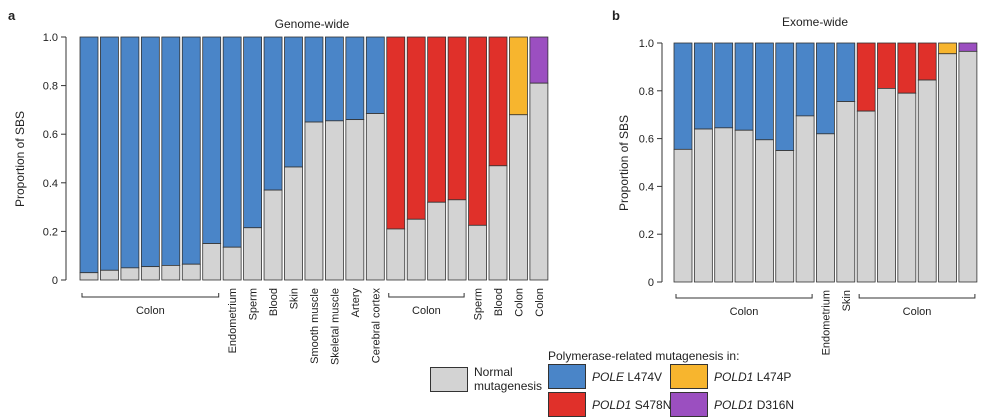  Describe the element at coordinates (334, 200) in the screenshot. I see `panel-a-bar-12-normal` at that location.